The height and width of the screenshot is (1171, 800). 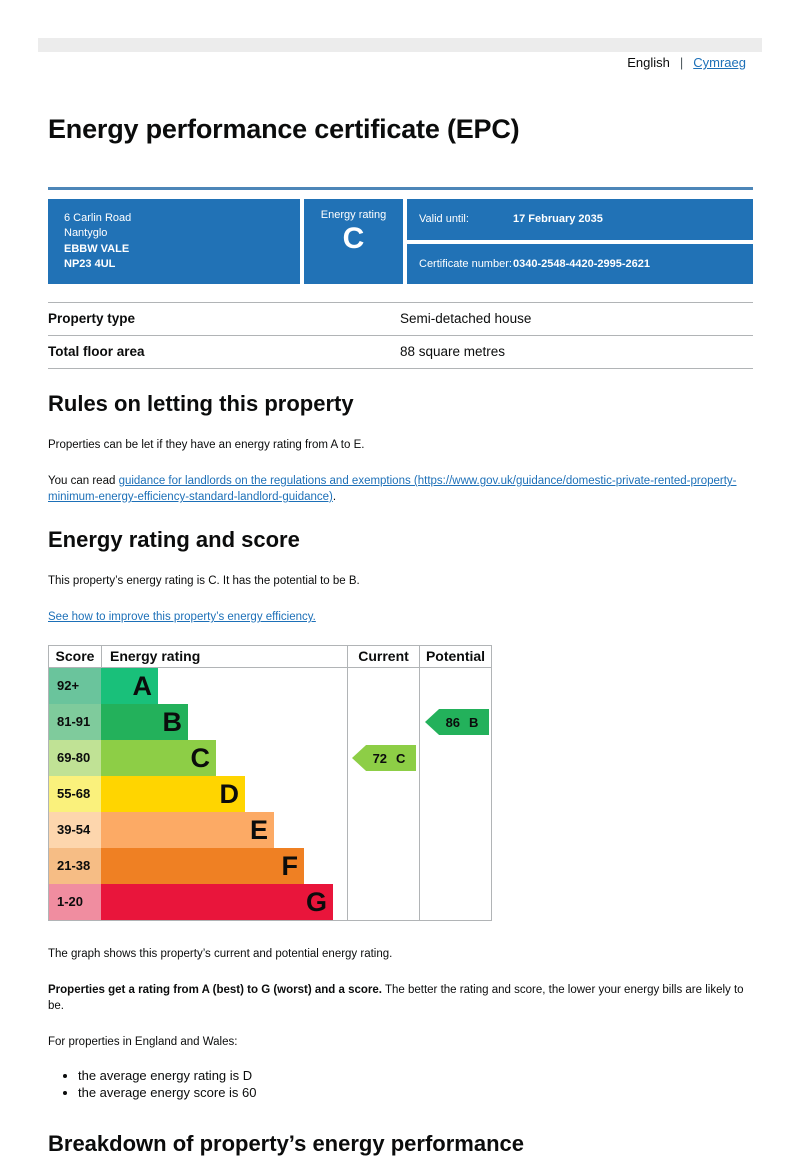 I want to click on fact-value: 88 square metres, so click(x=453, y=351).